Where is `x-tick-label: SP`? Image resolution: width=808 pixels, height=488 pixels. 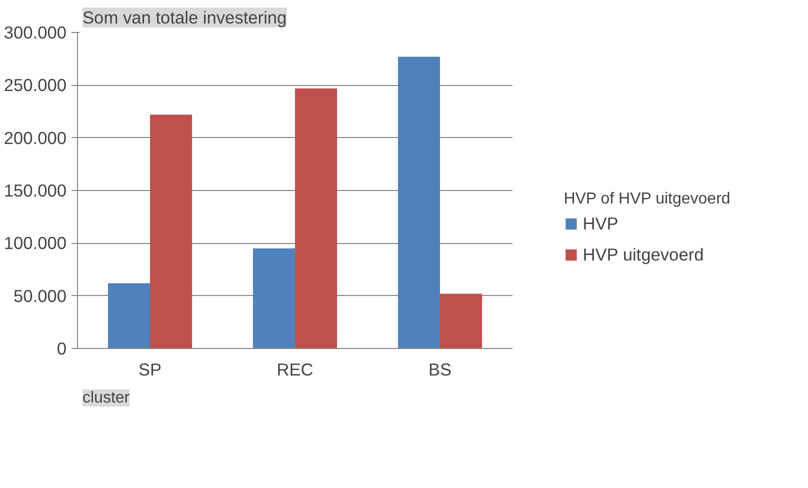 x-tick-label: SP is located at coordinates (150, 370).